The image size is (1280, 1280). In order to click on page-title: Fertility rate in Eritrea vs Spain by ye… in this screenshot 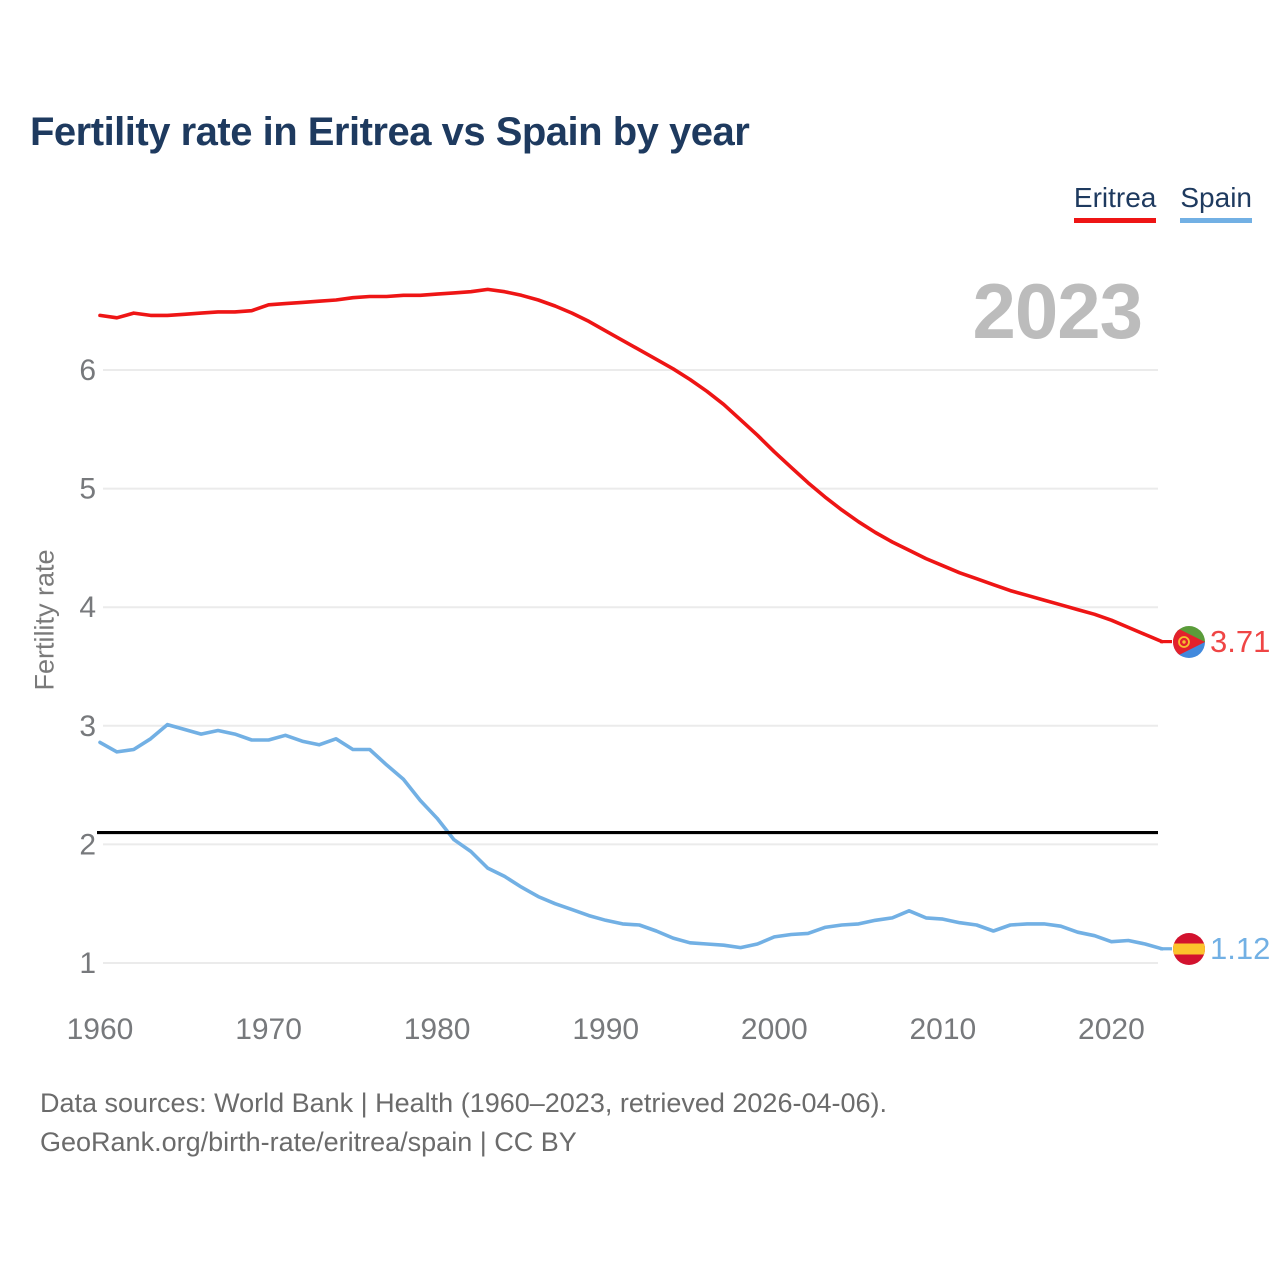, I will do `click(390, 132)`.